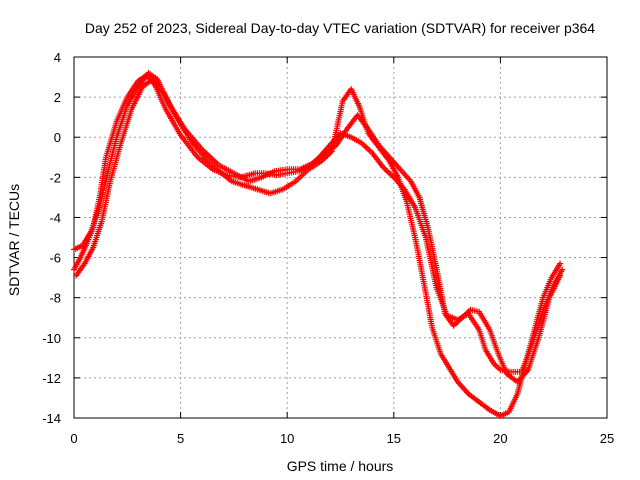  Describe the element at coordinates (57, 57) in the screenshot. I see `y-tick-label: 4` at that location.